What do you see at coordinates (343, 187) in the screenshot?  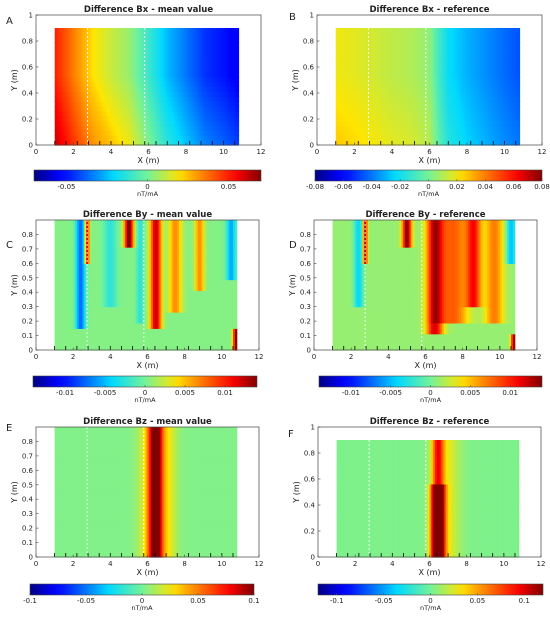 I see `colorbar-tick-label: -0.06` at bounding box center [343, 187].